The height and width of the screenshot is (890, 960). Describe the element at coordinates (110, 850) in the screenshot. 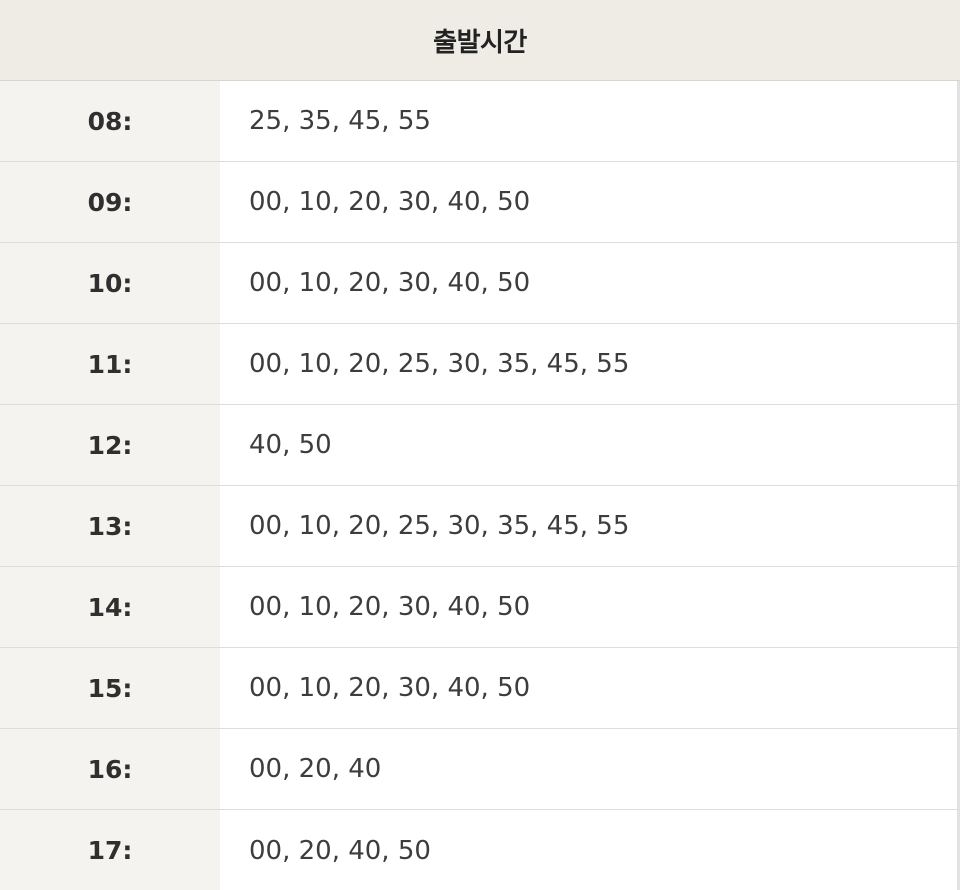

I see `hour-cell: 17:` at that location.